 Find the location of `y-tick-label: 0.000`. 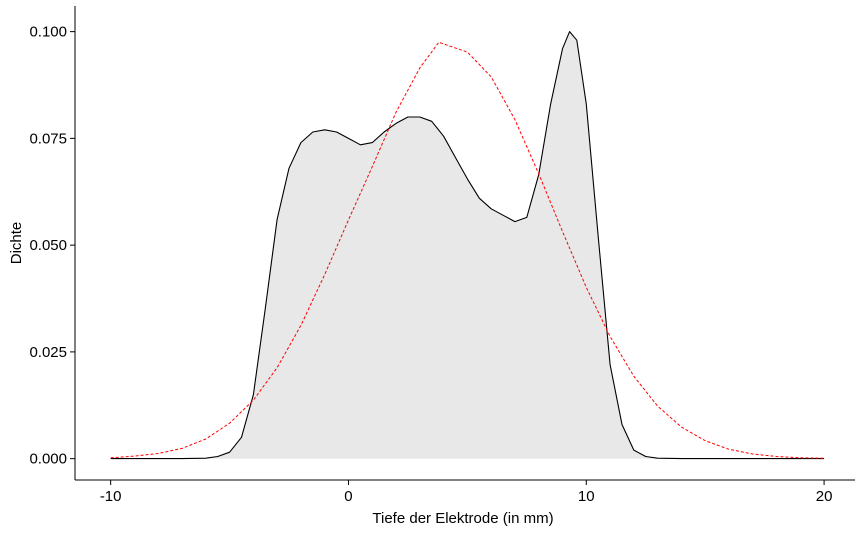

y-tick-label: 0.000 is located at coordinates (48, 459).